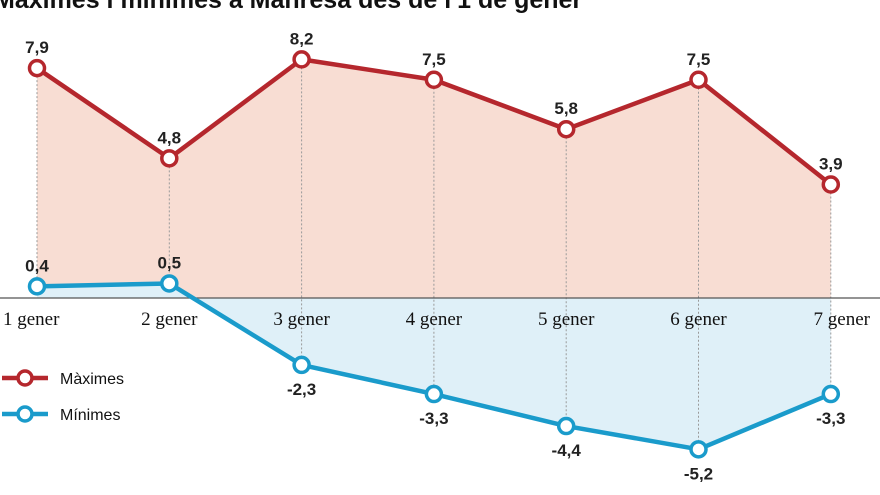  What do you see at coordinates (831, 164) in the screenshot?
I see `data-label: 3,9` at bounding box center [831, 164].